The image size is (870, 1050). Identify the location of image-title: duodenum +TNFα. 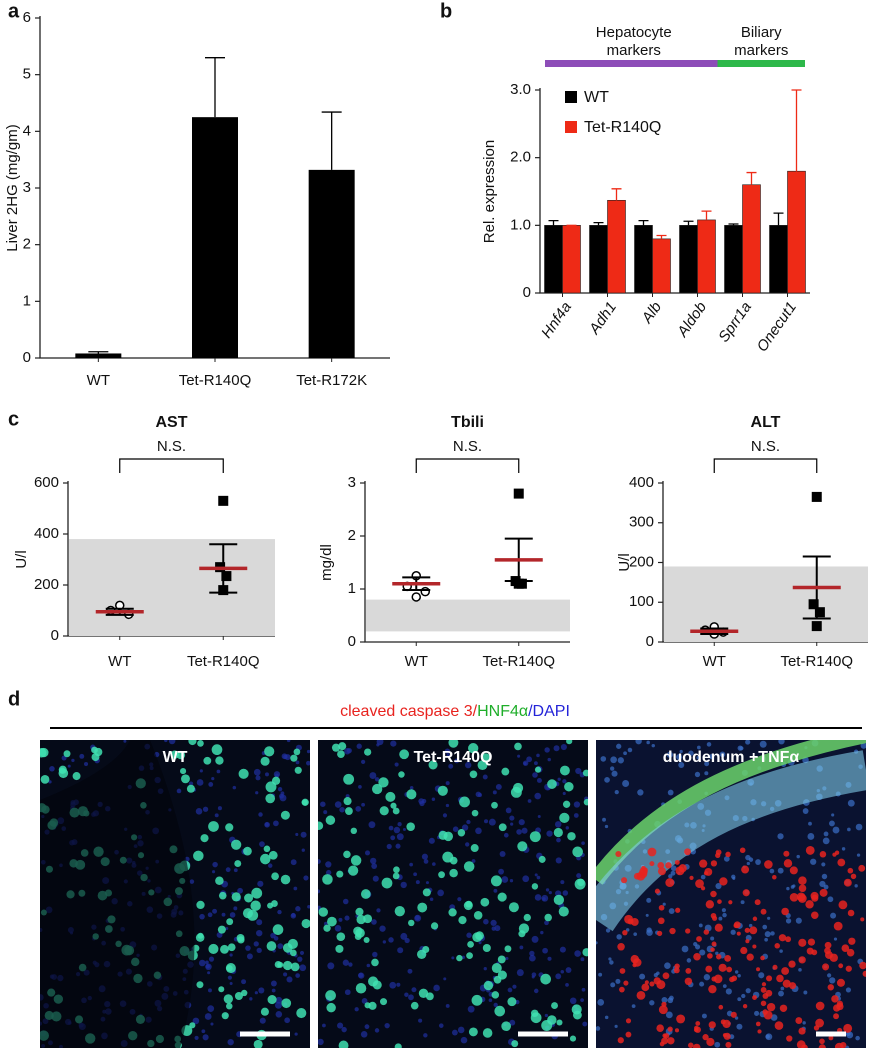
(731, 757).